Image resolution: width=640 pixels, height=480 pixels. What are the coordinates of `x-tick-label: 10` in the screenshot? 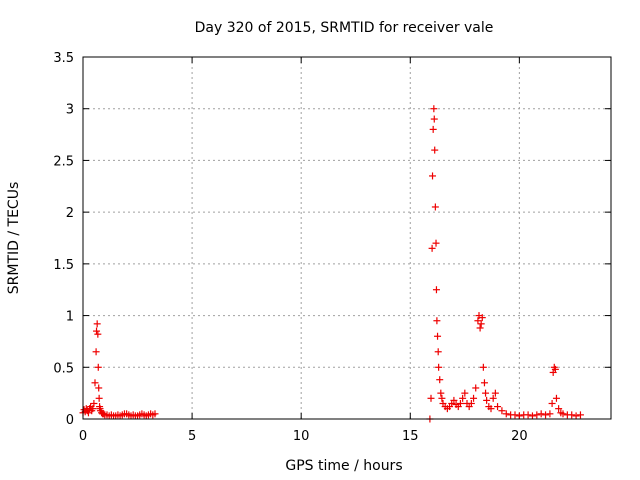 It's located at (301, 436).